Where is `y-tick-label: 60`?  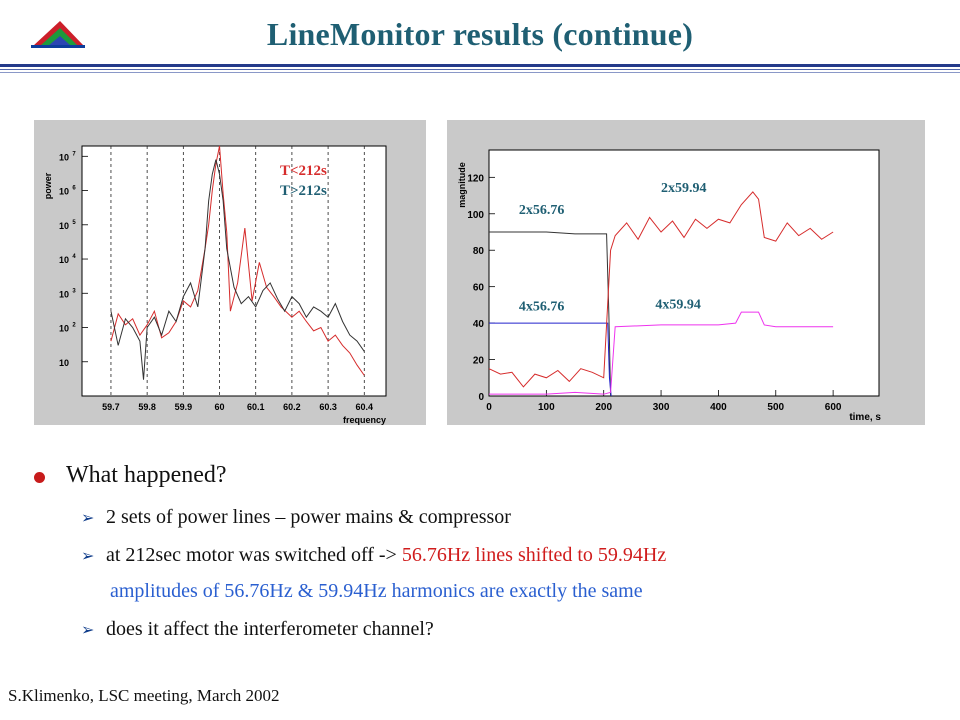
y-tick-label: 60 is located at coordinates (479, 288).